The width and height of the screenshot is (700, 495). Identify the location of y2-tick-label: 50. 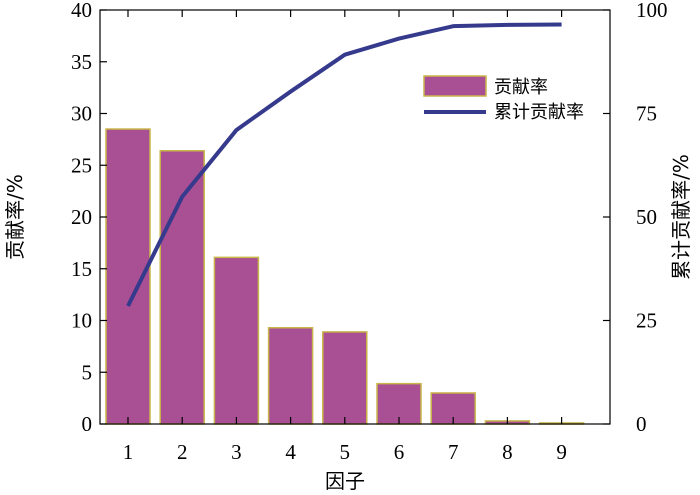
(646, 217).